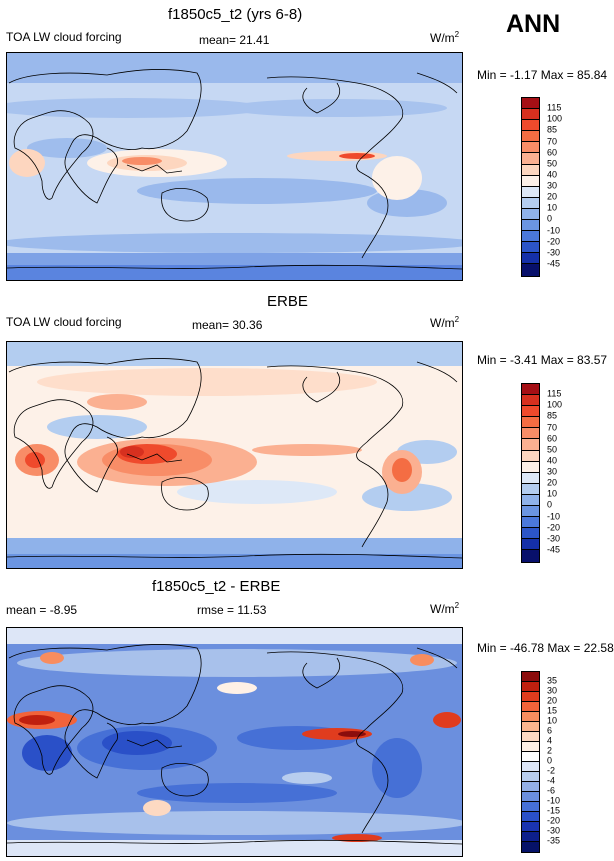 This screenshot has width=614, height=861. What do you see at coordinates (445, 37) in the screenshot?
I see `panel1-units: W/m2` at bounding box center [445, 37].